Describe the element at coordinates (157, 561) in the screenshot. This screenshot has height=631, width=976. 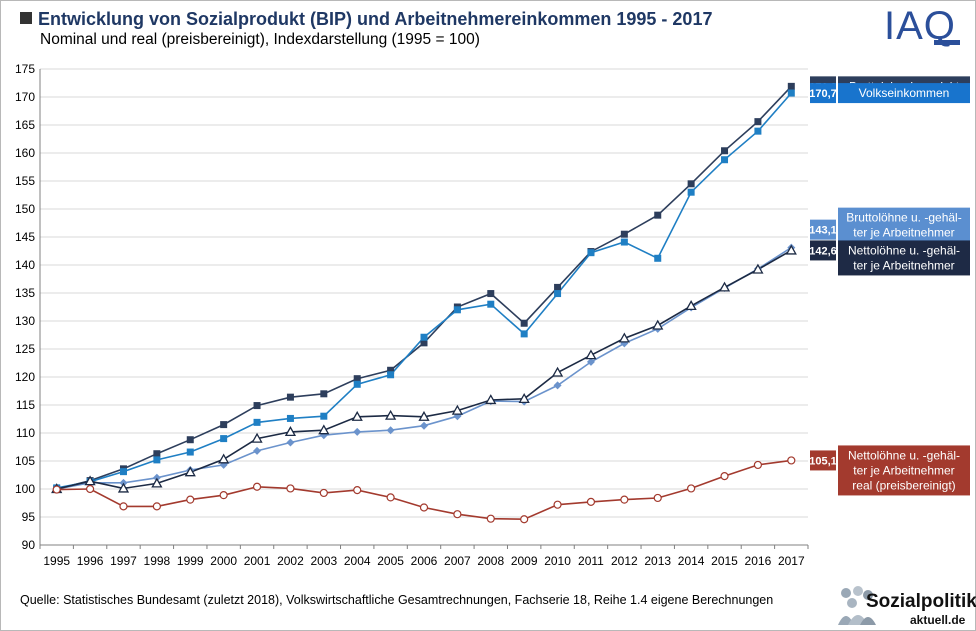
I see `x-tick-label: 1998` at that location.